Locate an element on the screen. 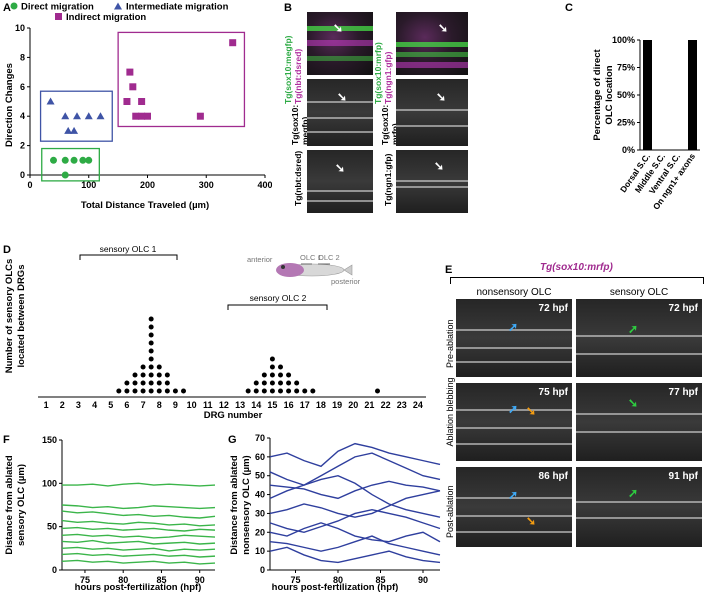 The image size is (708, 595). ytick-label: 150 is located at coordinates (49, 440).